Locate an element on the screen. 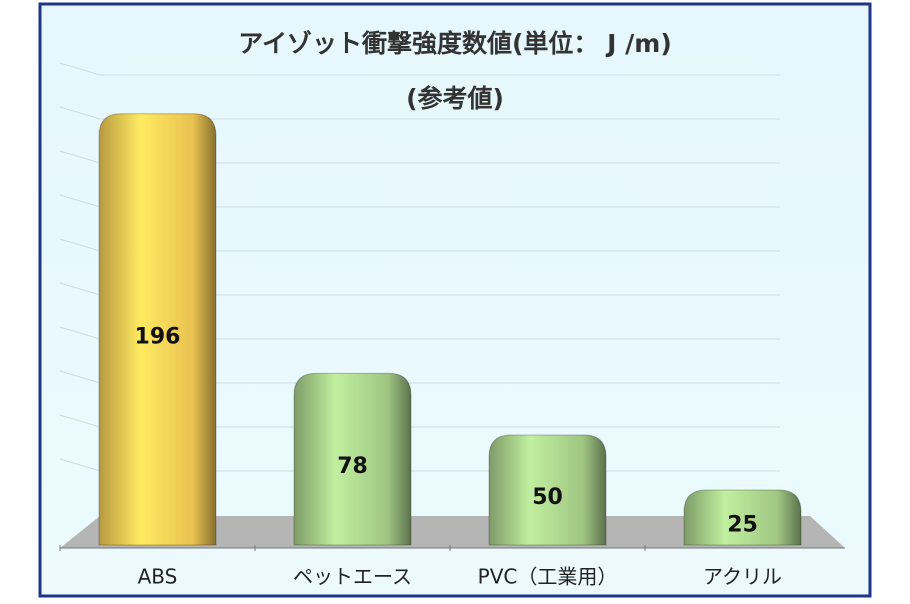 The width and height of the screenshot is (910, 604). data-label: 196 is located at coordinates (158, 336).